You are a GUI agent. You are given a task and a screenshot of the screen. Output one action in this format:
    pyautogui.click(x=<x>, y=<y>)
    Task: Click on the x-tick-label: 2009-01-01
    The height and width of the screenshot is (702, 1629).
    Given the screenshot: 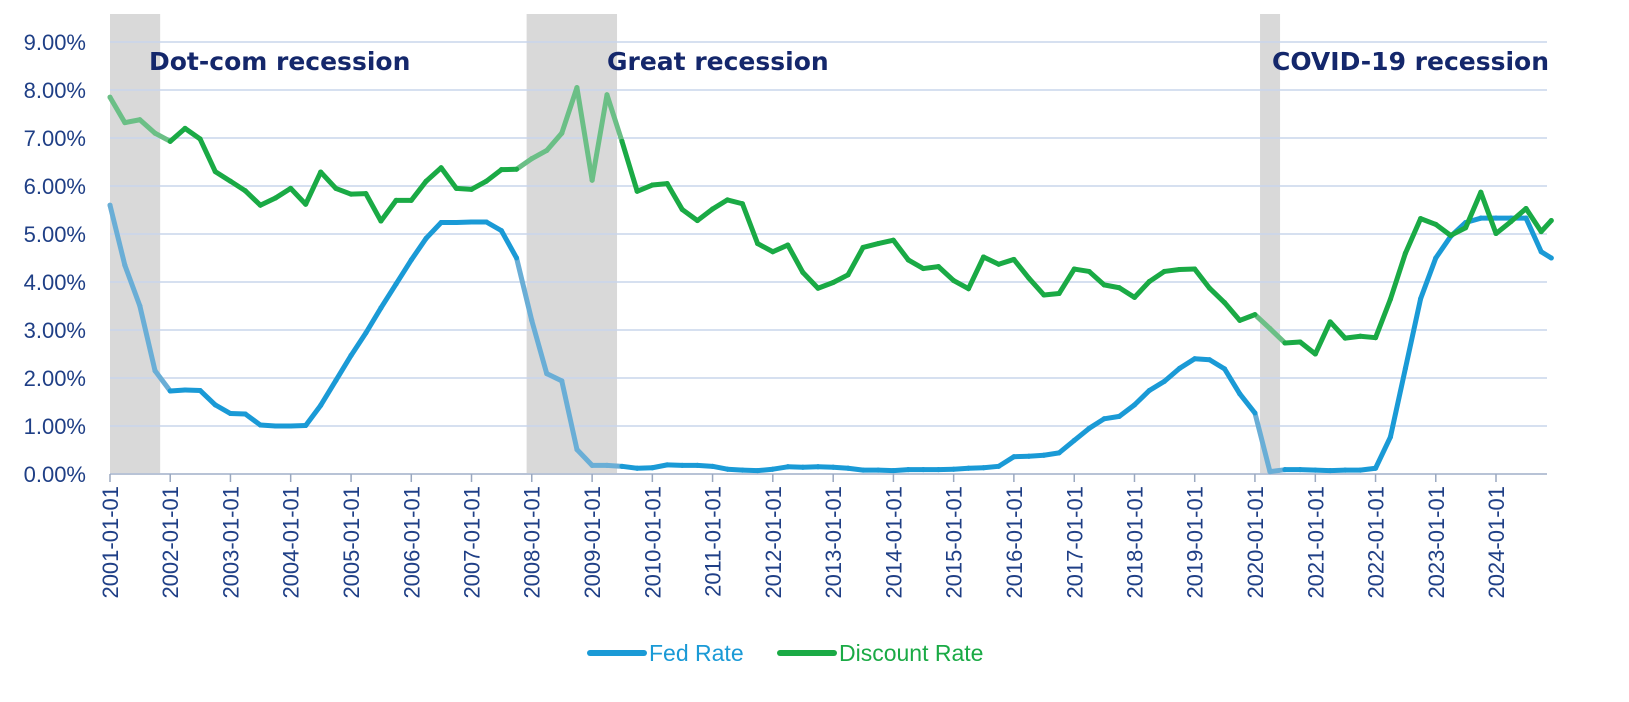 What is the action you would take?
    pyautogui.click(x=592, y=542)
    